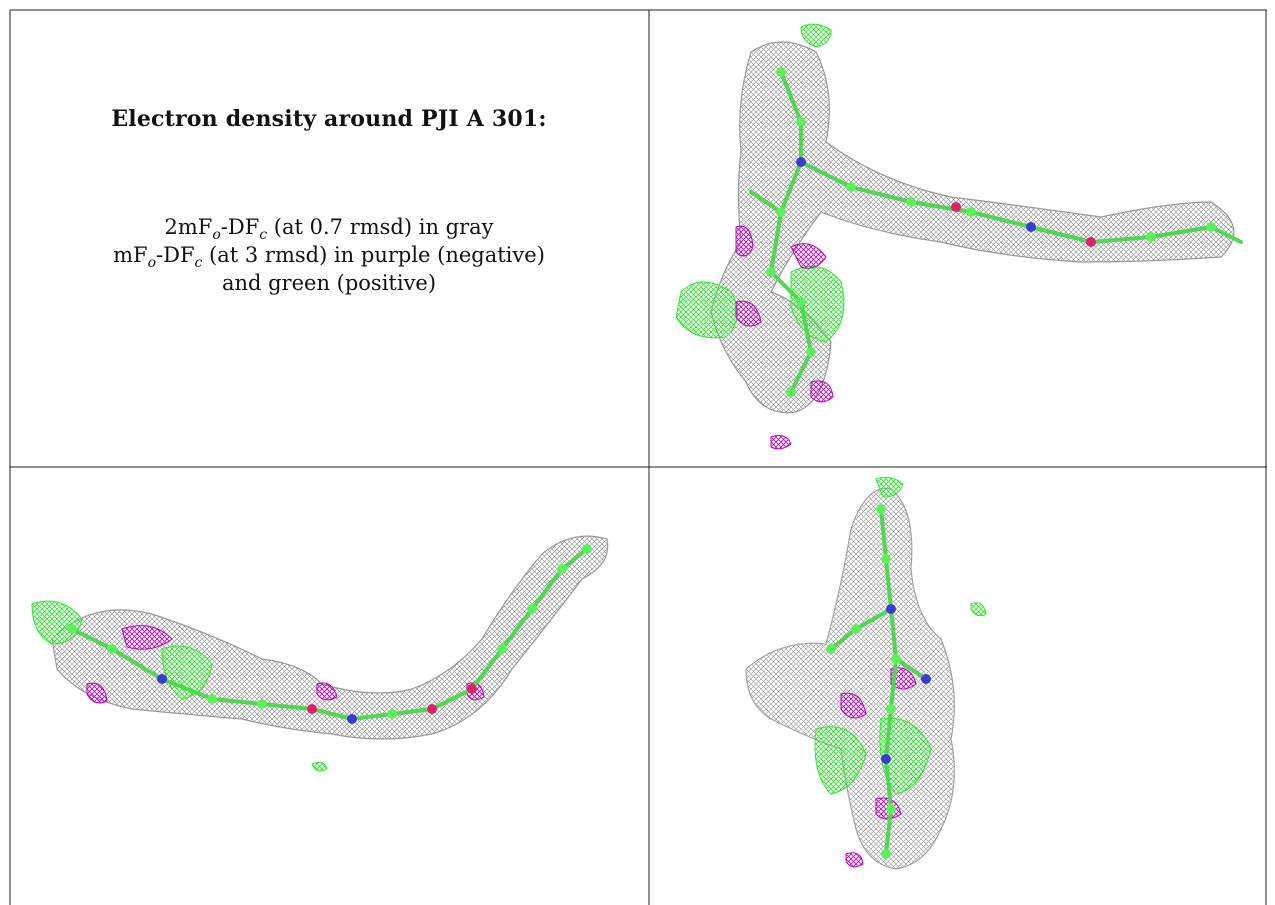 This screenshot has height=905, width=1275. Describe the element at coordinates (329, 119) in the screenshot. I see `caption-title: Electron density around PJI A 301:` at that location.